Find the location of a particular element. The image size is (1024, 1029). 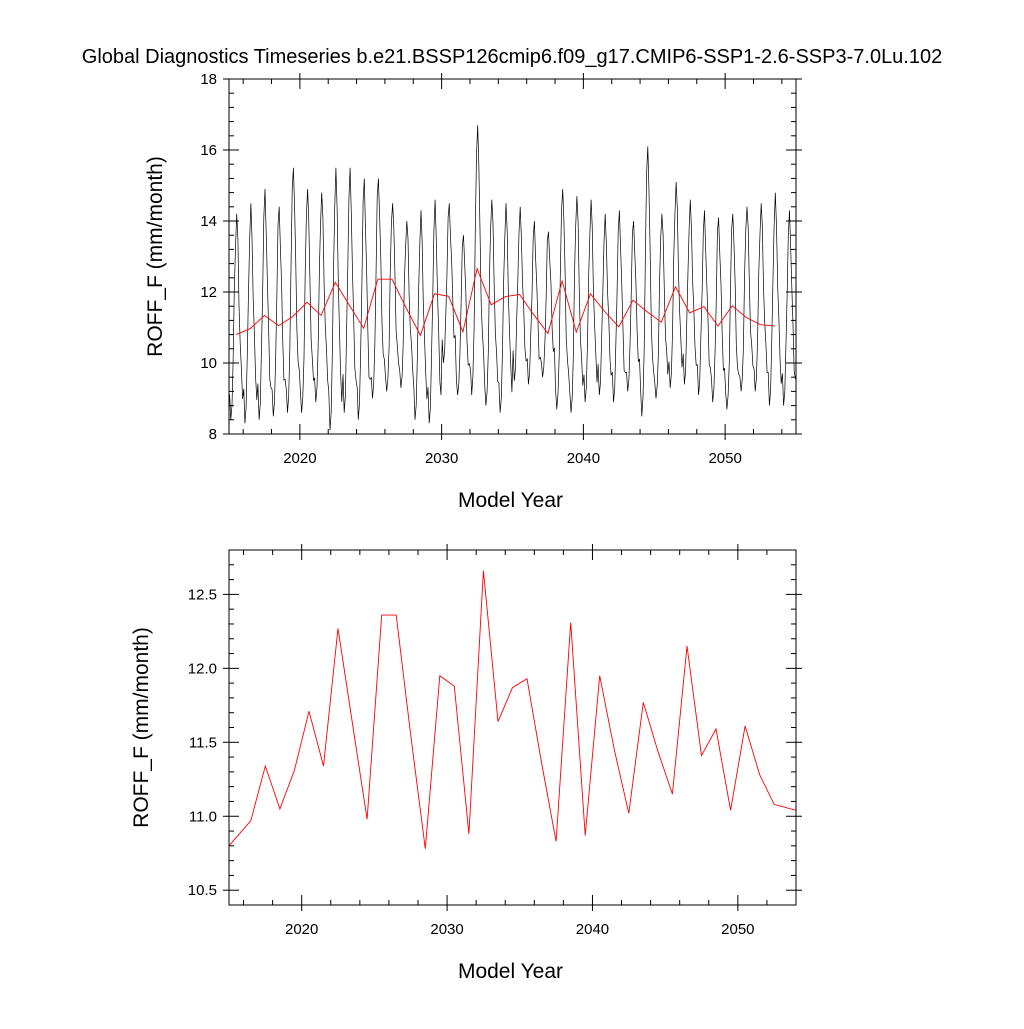

y-tick-label: 18 is located at coordinates (208, 79).